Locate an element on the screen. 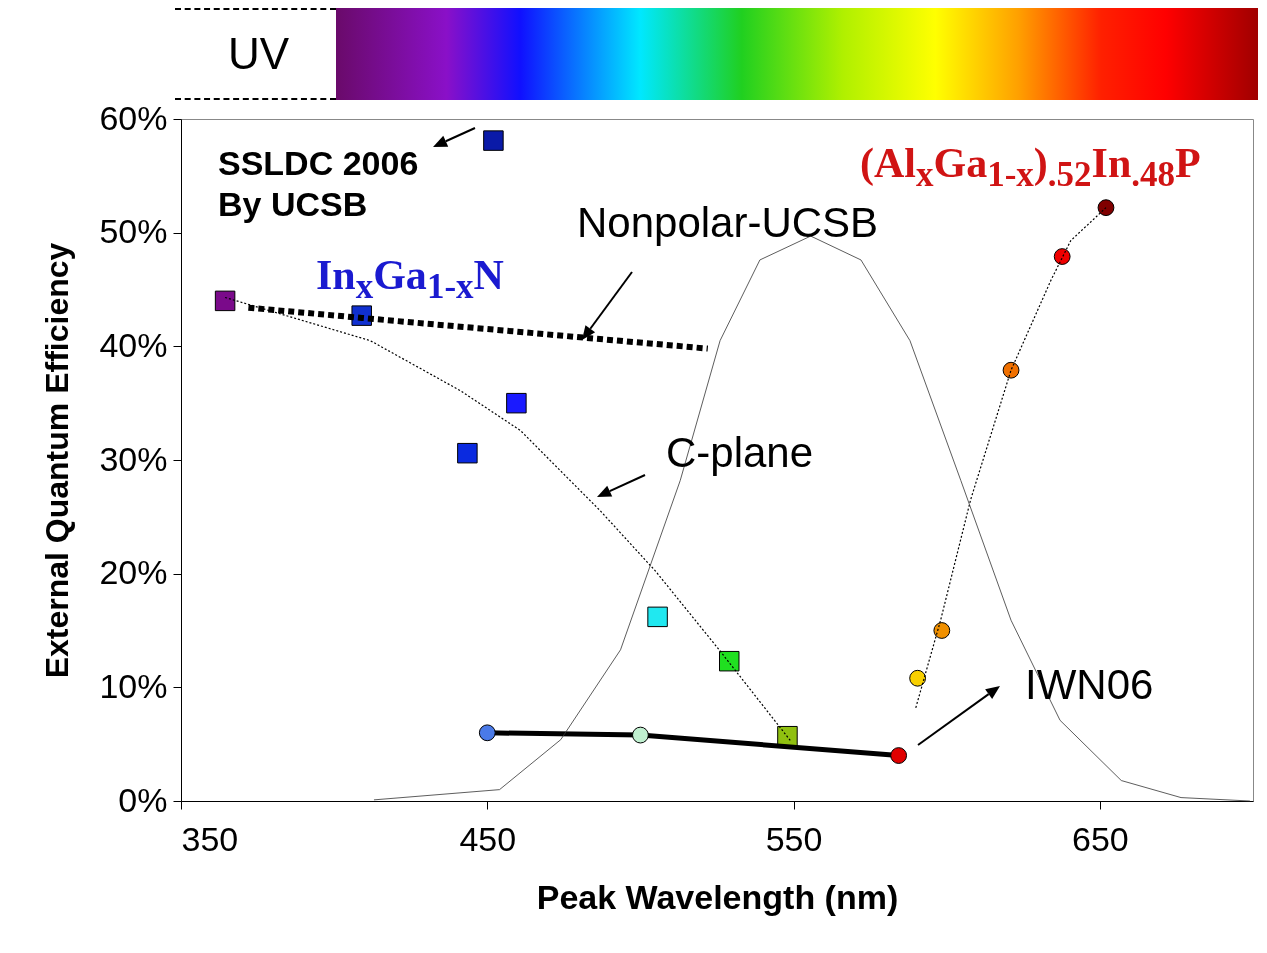 Image resolution: width=1267 pixels, height=953 pixels. annotation: Nonpolar-UCSB is located at coordinates (728, 223).